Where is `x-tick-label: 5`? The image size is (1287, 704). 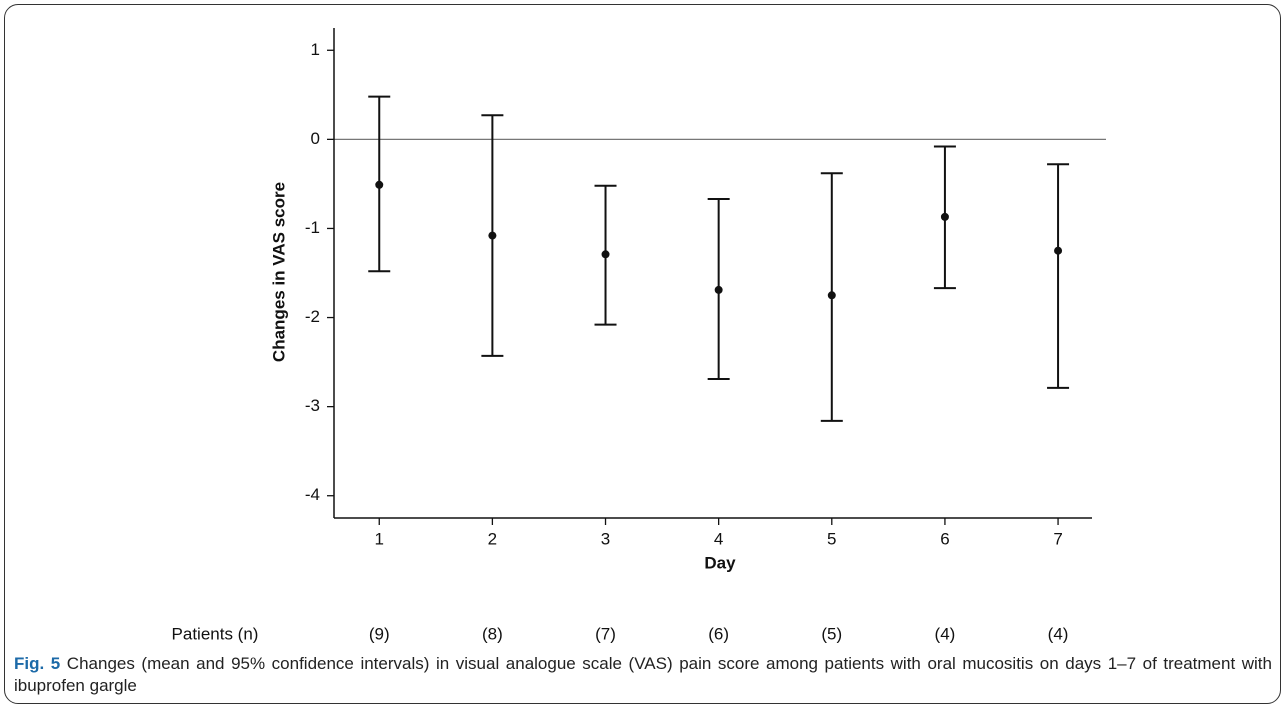
x-tick-label: 5 is located at coordinates (831, 538).